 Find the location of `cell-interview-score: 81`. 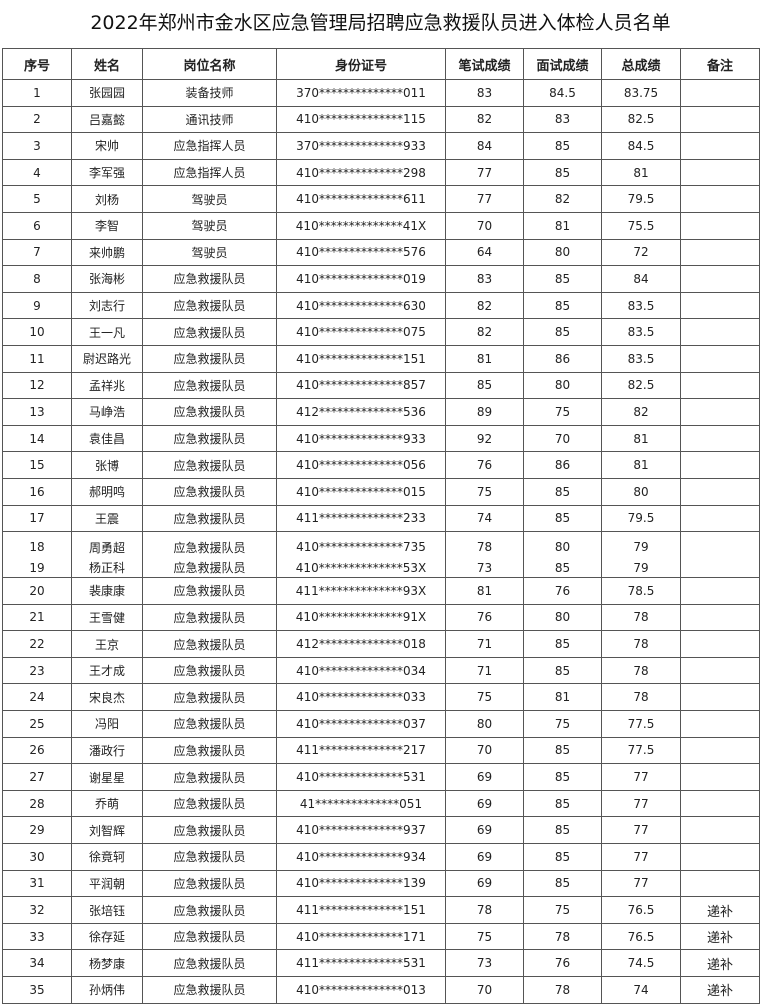

cell-interview-score: 81 is located at coordinates (562, 225).